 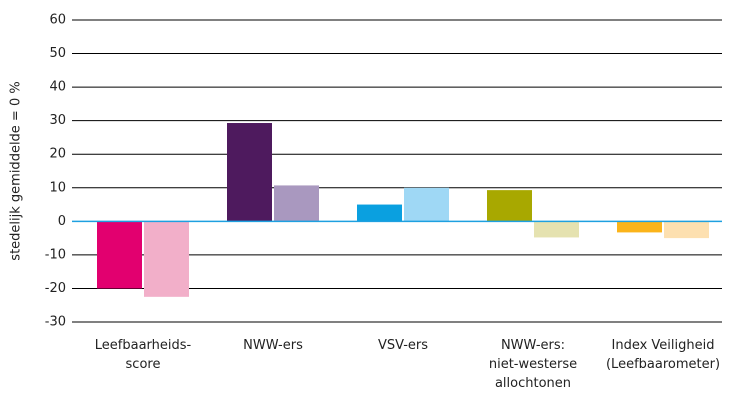 What do you see at coordinates (533, 364) in the screenshot?
I see `x-tick-label: NWW-ers: niet-westerse allochtonen` at bounding box center [533, 364].